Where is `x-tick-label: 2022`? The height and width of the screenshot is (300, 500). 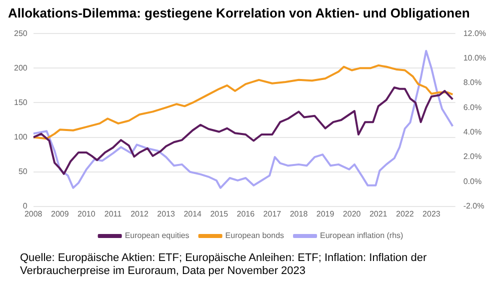
x-tick-label: 2022 is located at coordinates (405, 213).